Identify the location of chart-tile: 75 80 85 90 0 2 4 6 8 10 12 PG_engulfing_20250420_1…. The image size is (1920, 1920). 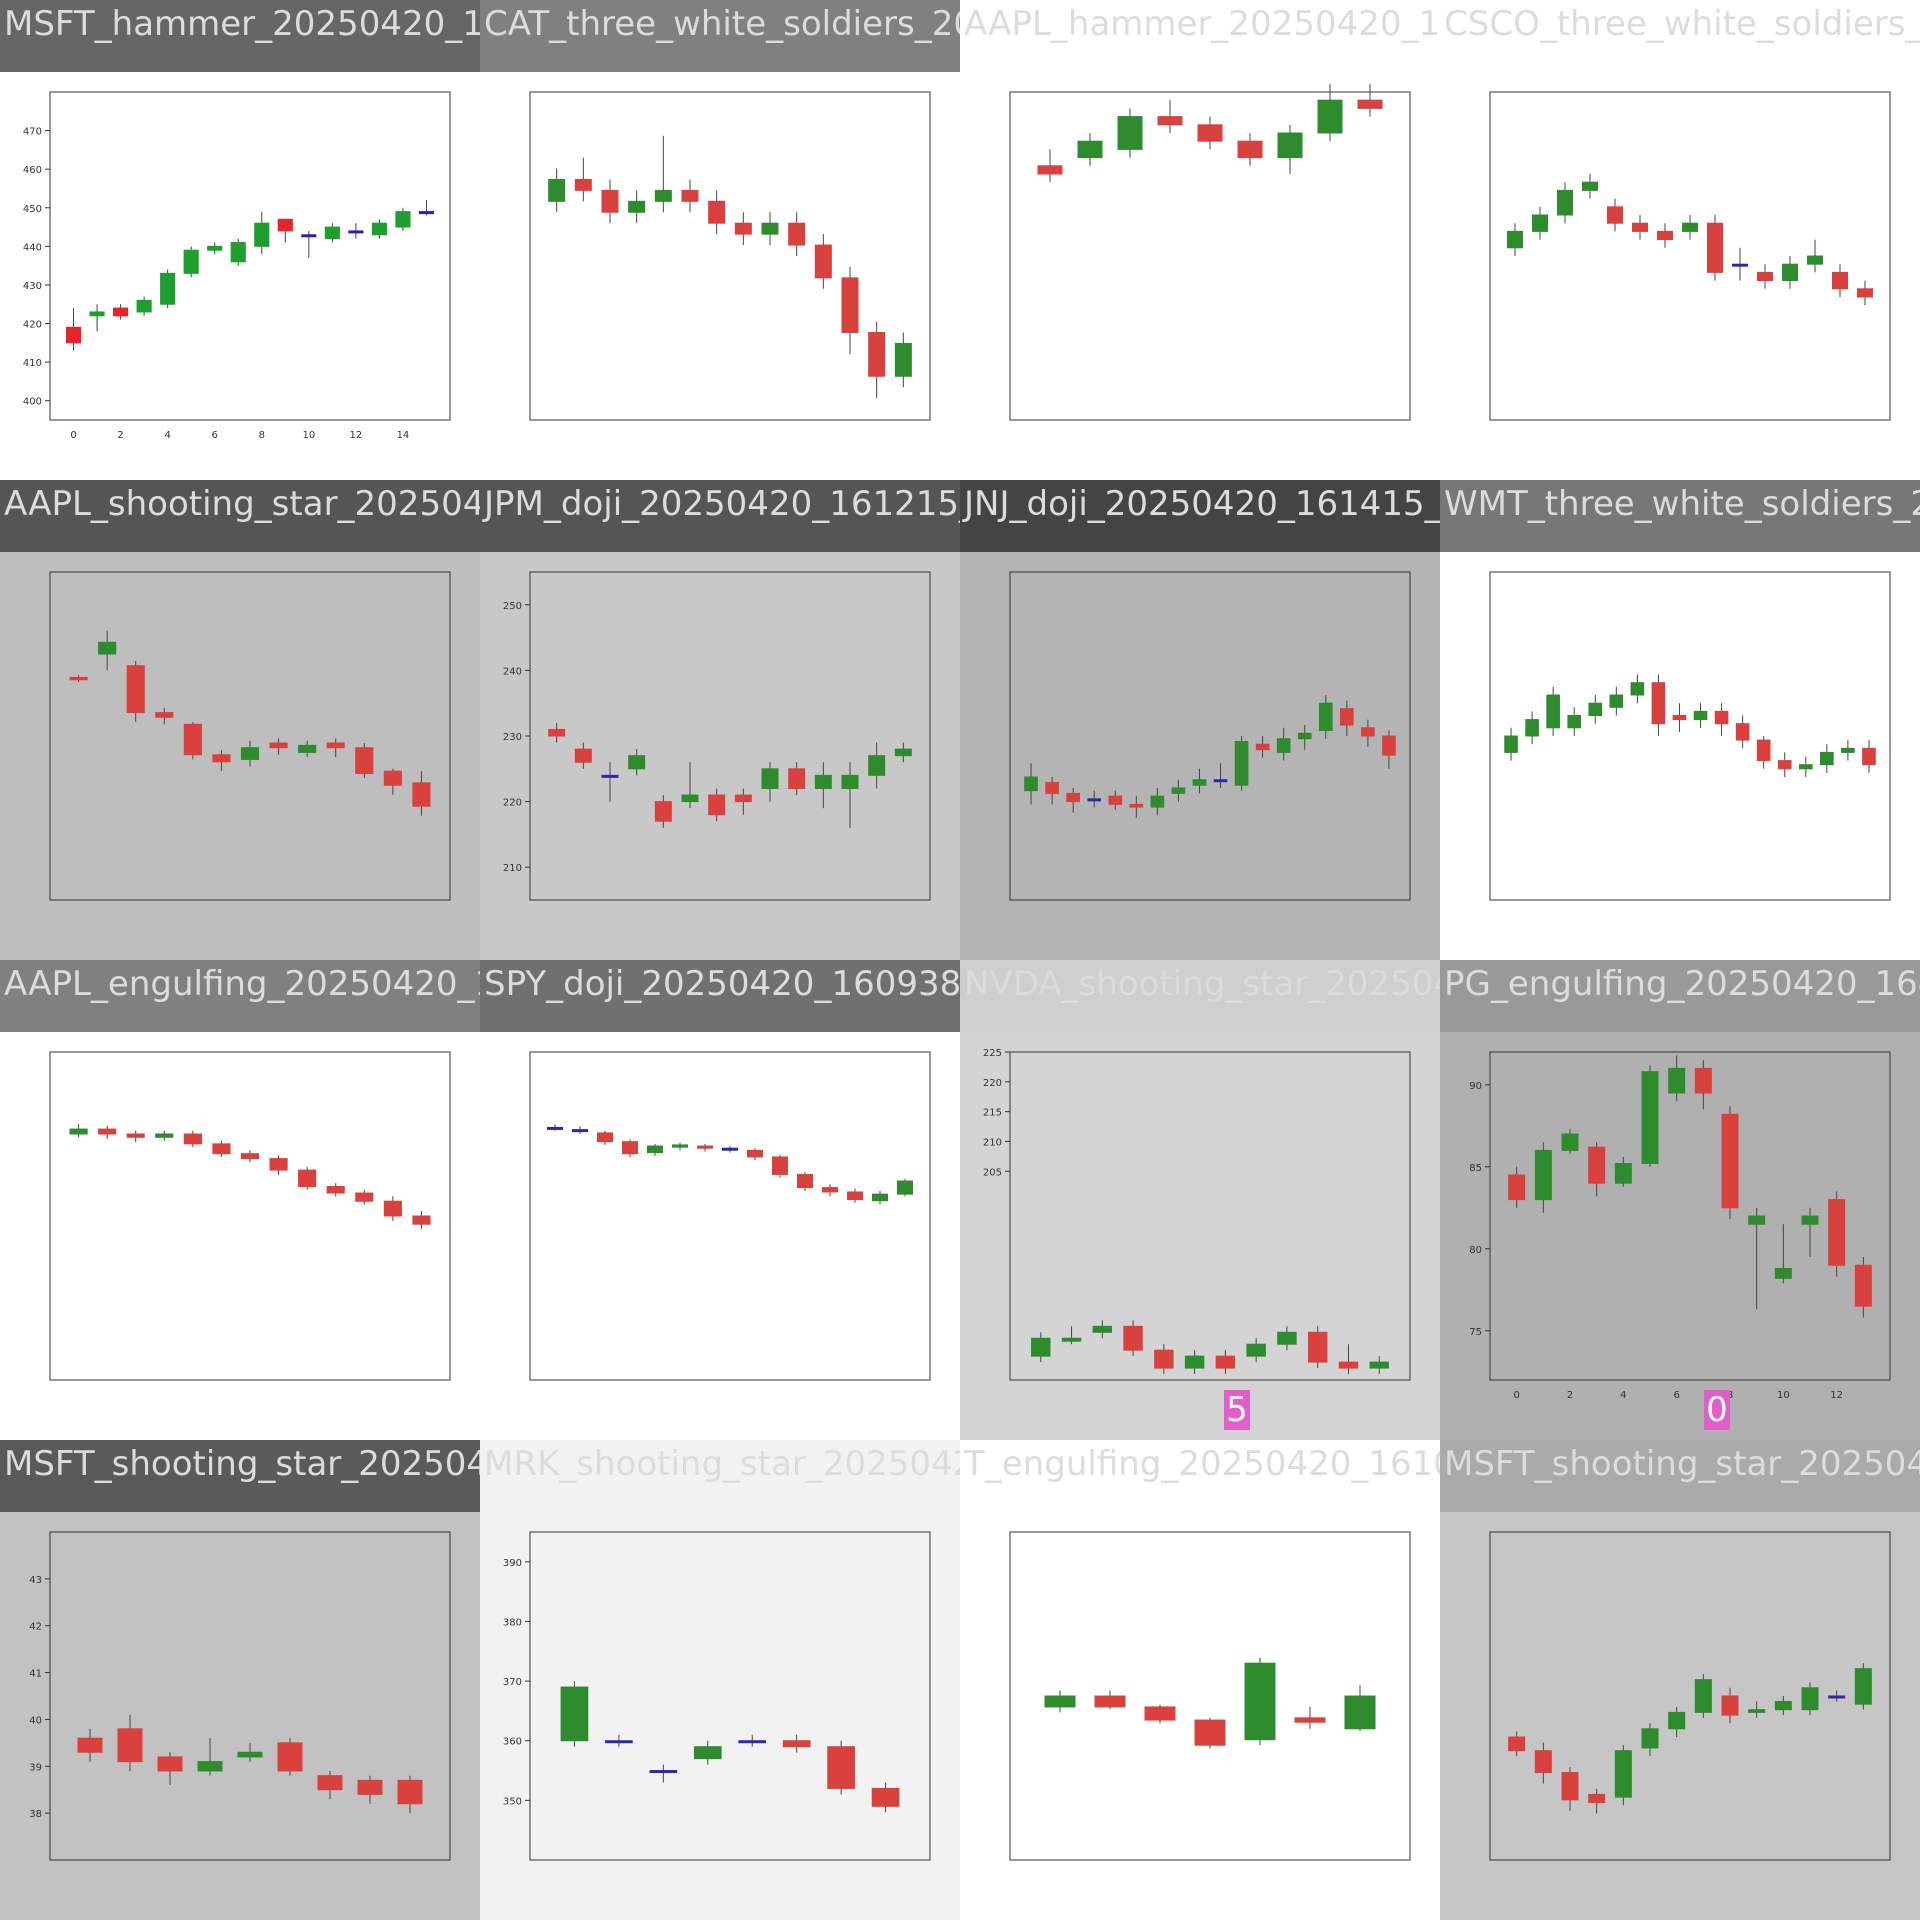
(1680, 1200).